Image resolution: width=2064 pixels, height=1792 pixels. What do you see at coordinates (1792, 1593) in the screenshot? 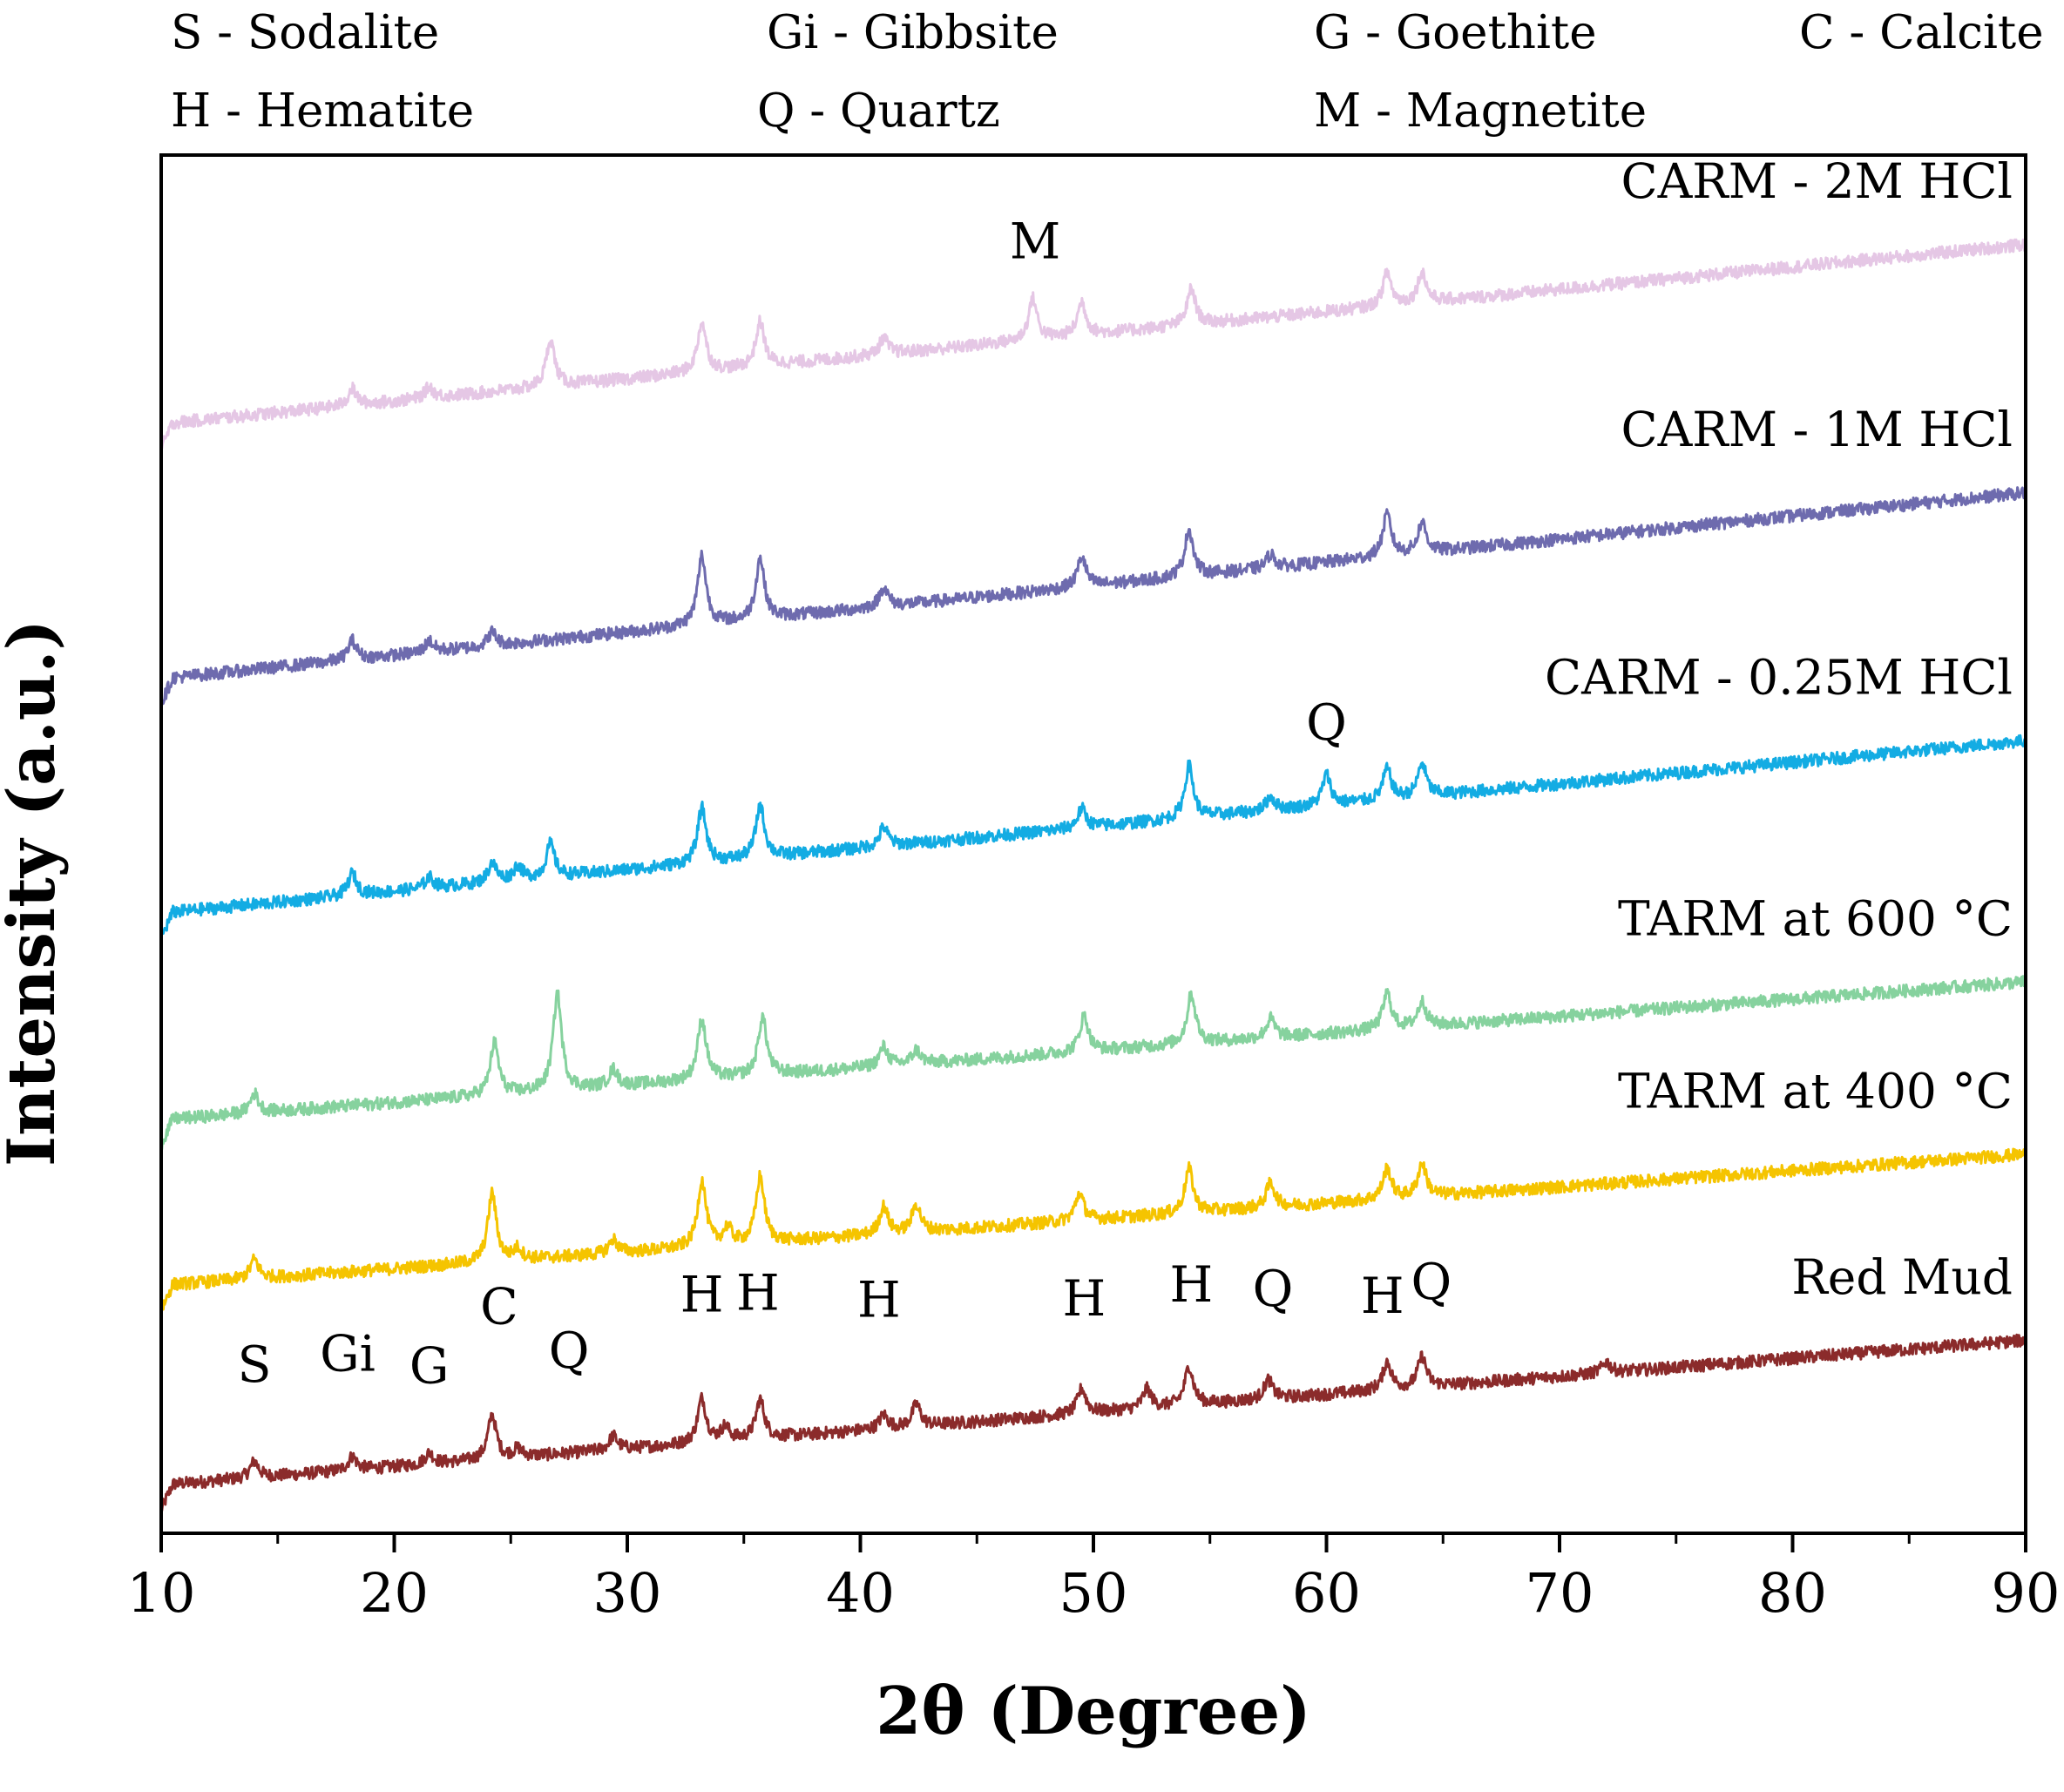
I see `x-tick-label-80: 80` at bounding box center [1792, 1593].